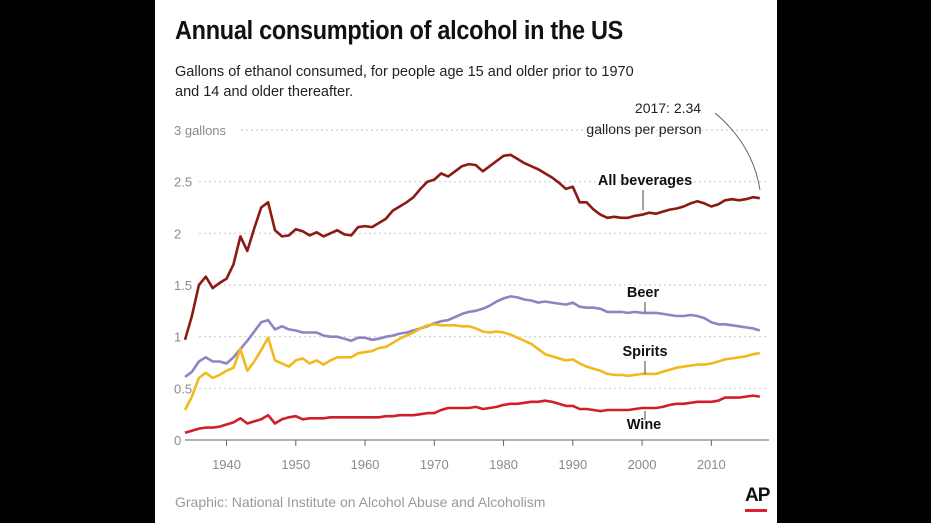 This screenshot has height=523, width=931. I want to click on x-tick-label: 2010, so click(711, 464).